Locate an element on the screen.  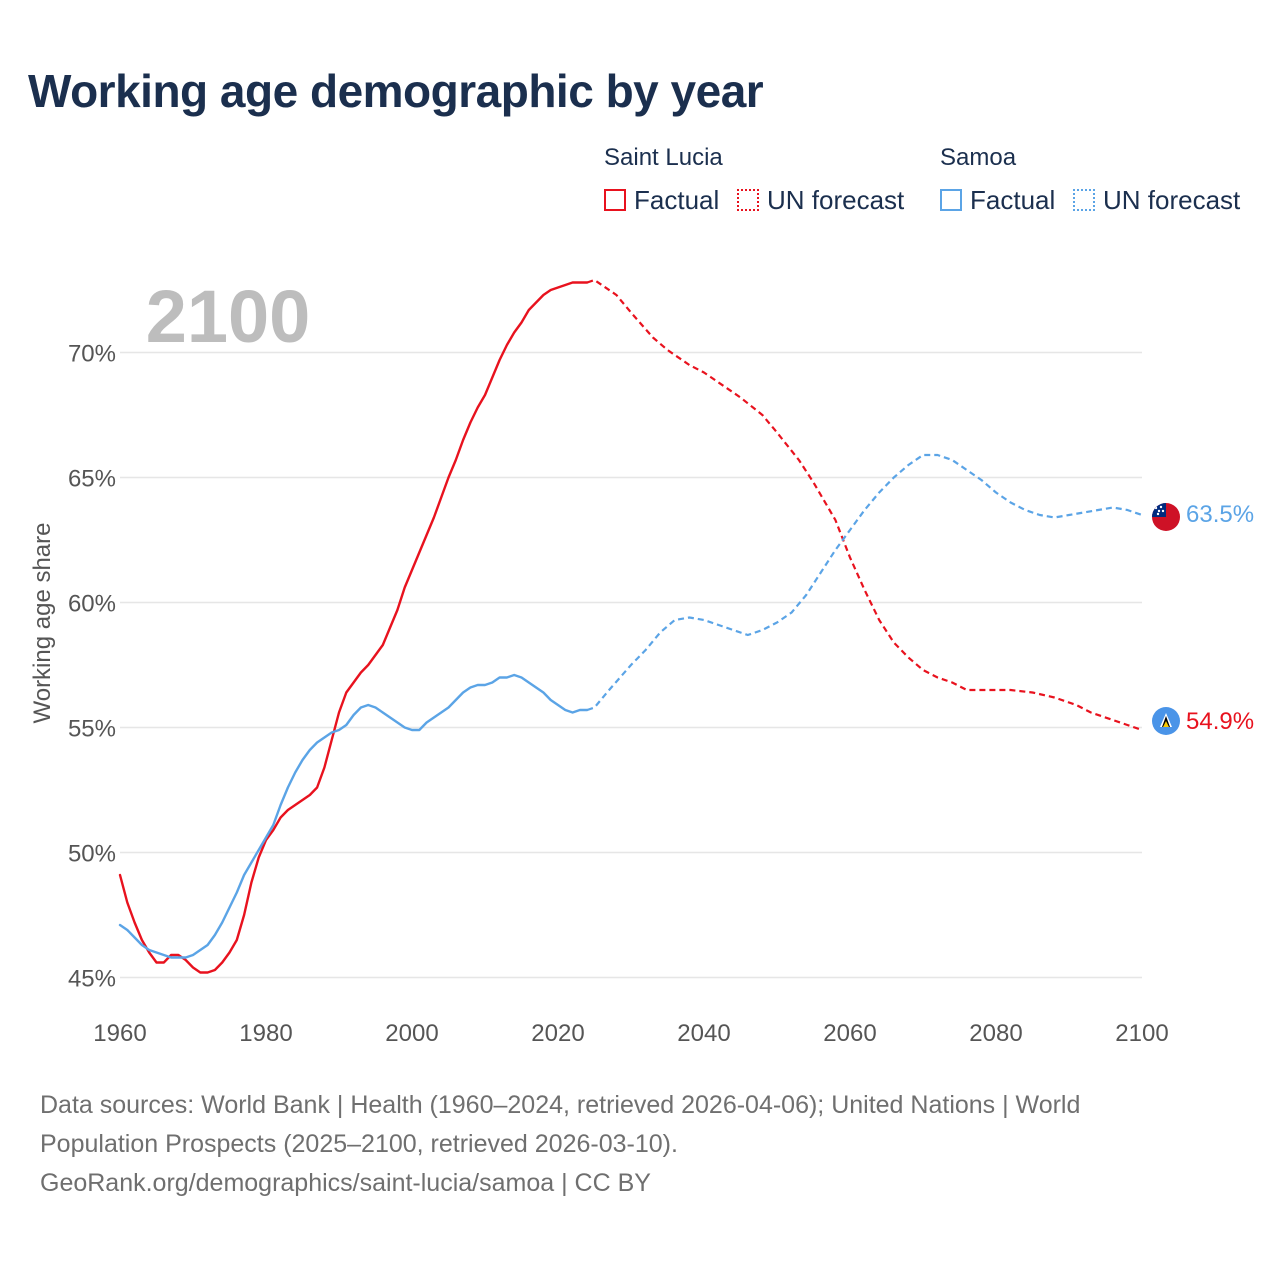
x-tick-label: 2020 is located at coordinates (557, 1033).